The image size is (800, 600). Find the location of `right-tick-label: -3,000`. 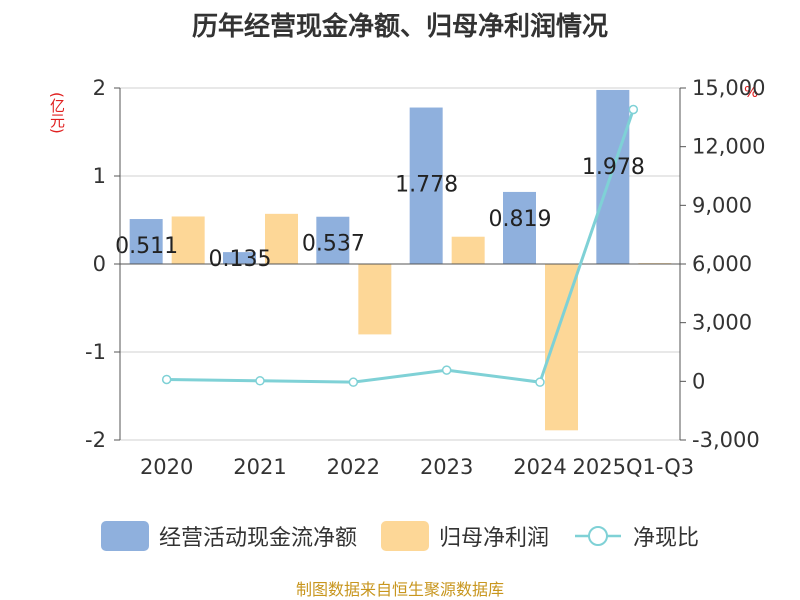

right-tick-label: -3,000 is located at coordinates (726, 440).